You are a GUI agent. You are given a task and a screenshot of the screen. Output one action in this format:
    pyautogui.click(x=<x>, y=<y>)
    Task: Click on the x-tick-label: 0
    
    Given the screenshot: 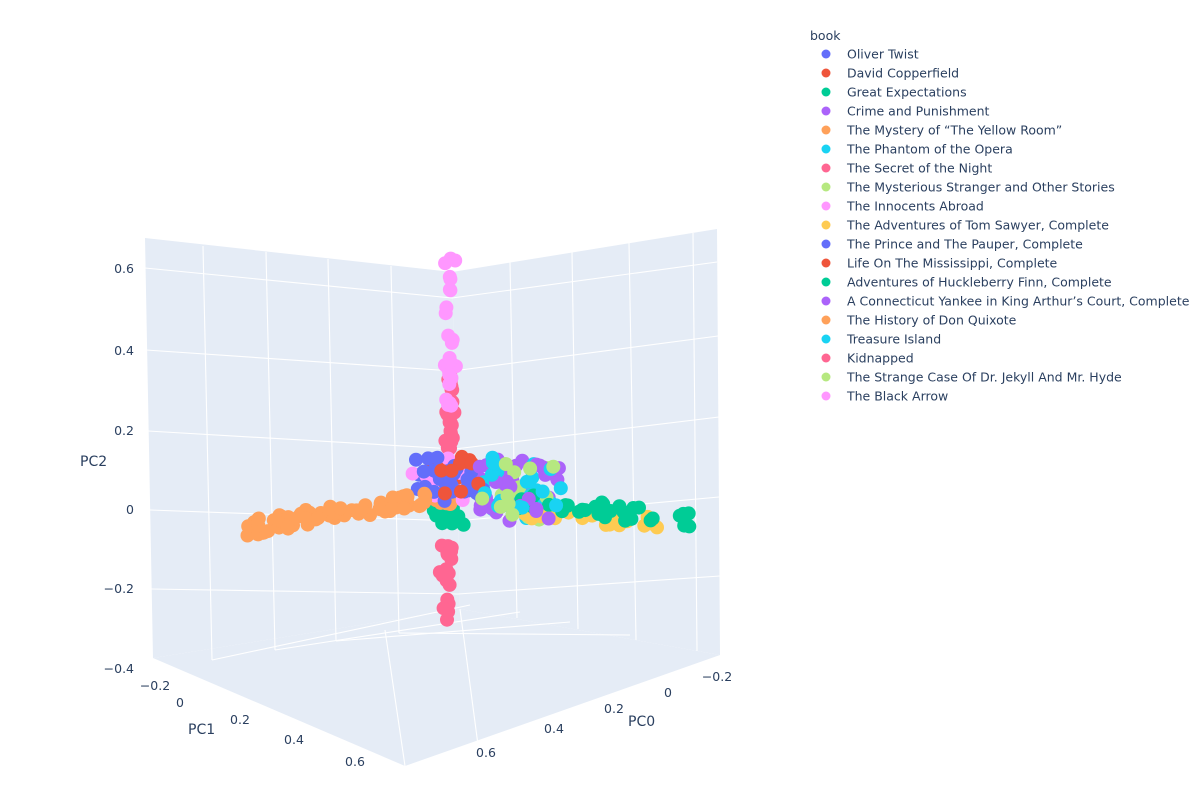 What is the action you would take?
    pyautogui.click(x=668, y=692)
    